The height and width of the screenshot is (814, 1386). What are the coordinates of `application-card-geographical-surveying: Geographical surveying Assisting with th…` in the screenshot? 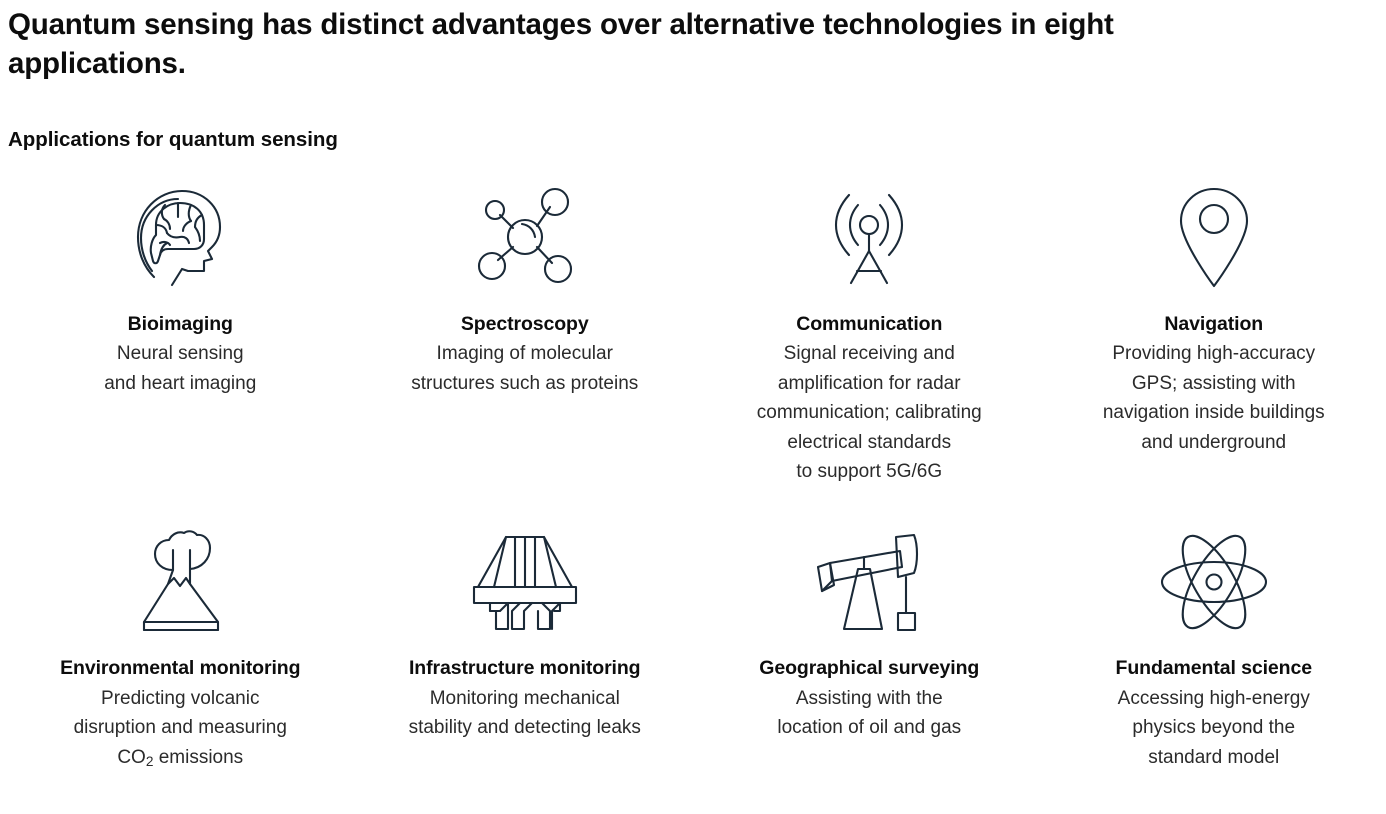 It's located at (869, 629).